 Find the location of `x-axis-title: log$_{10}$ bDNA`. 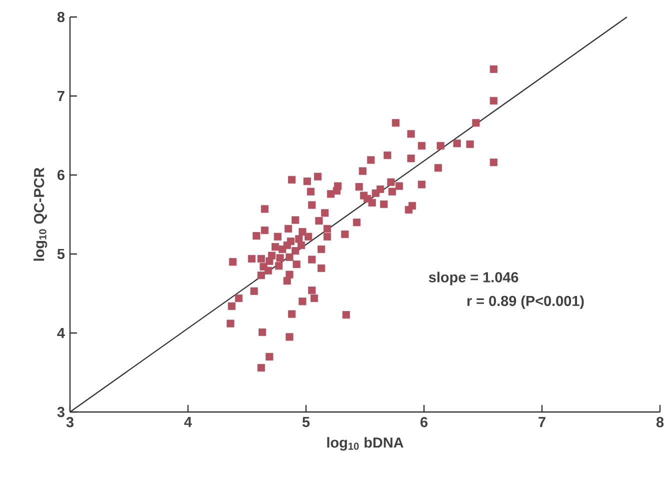

x-axis-title: log$_{10}$ bDNA is located at coordinates (365, 444).